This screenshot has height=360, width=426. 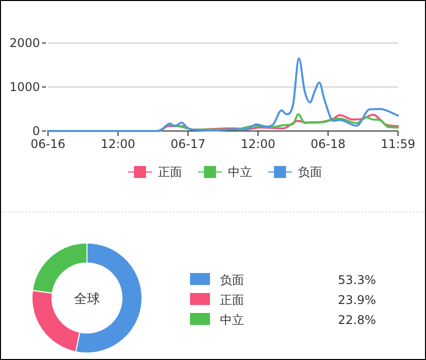 I want to click on y-tick-label: 2000, so click(x=24, y=43).